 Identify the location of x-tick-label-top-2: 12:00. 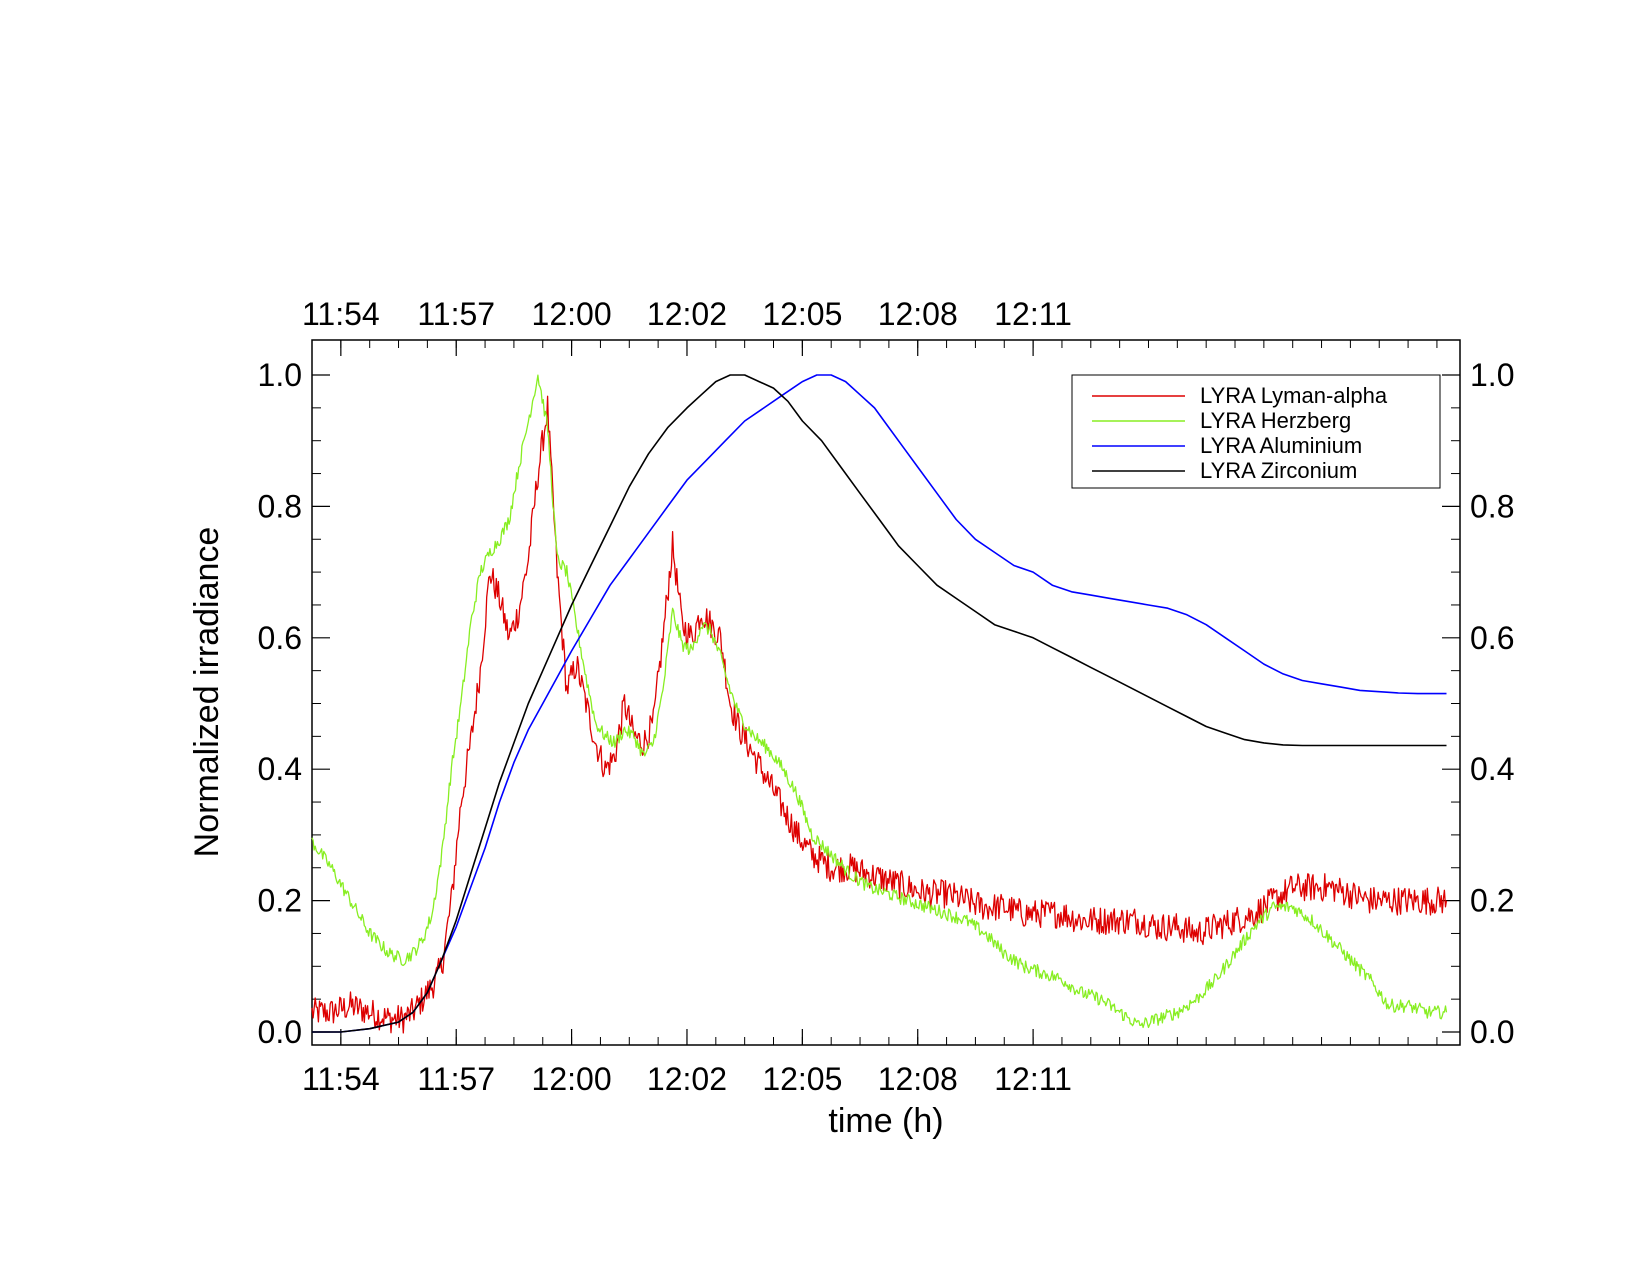
(572, 314).